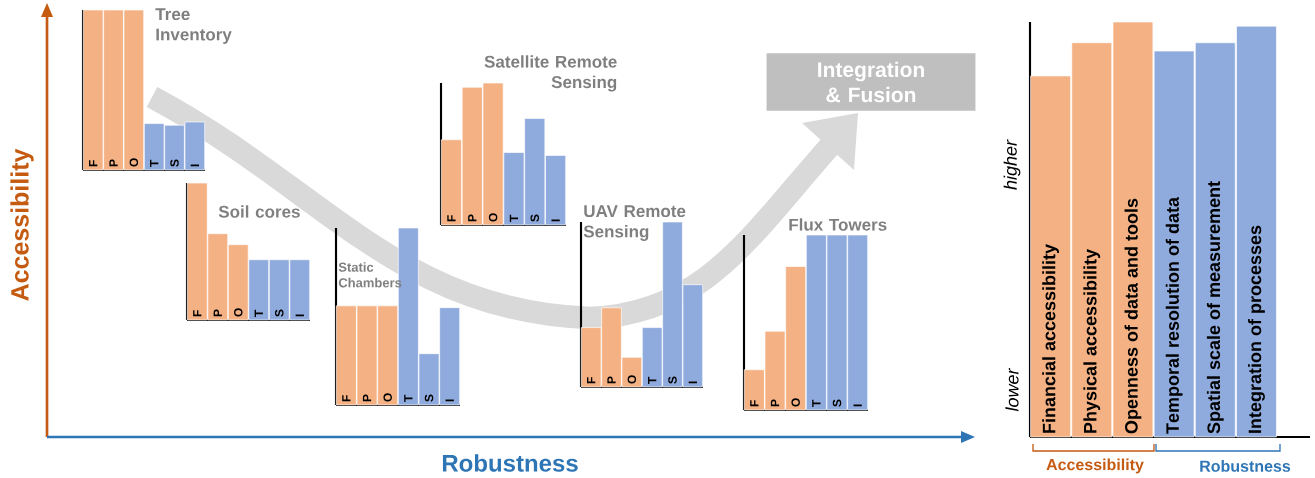 The height and width of the screenshot is (478, 1315). Describe the element at coordinates (259, 211) in the screenshot. I see `text: Soil cores` at that location.